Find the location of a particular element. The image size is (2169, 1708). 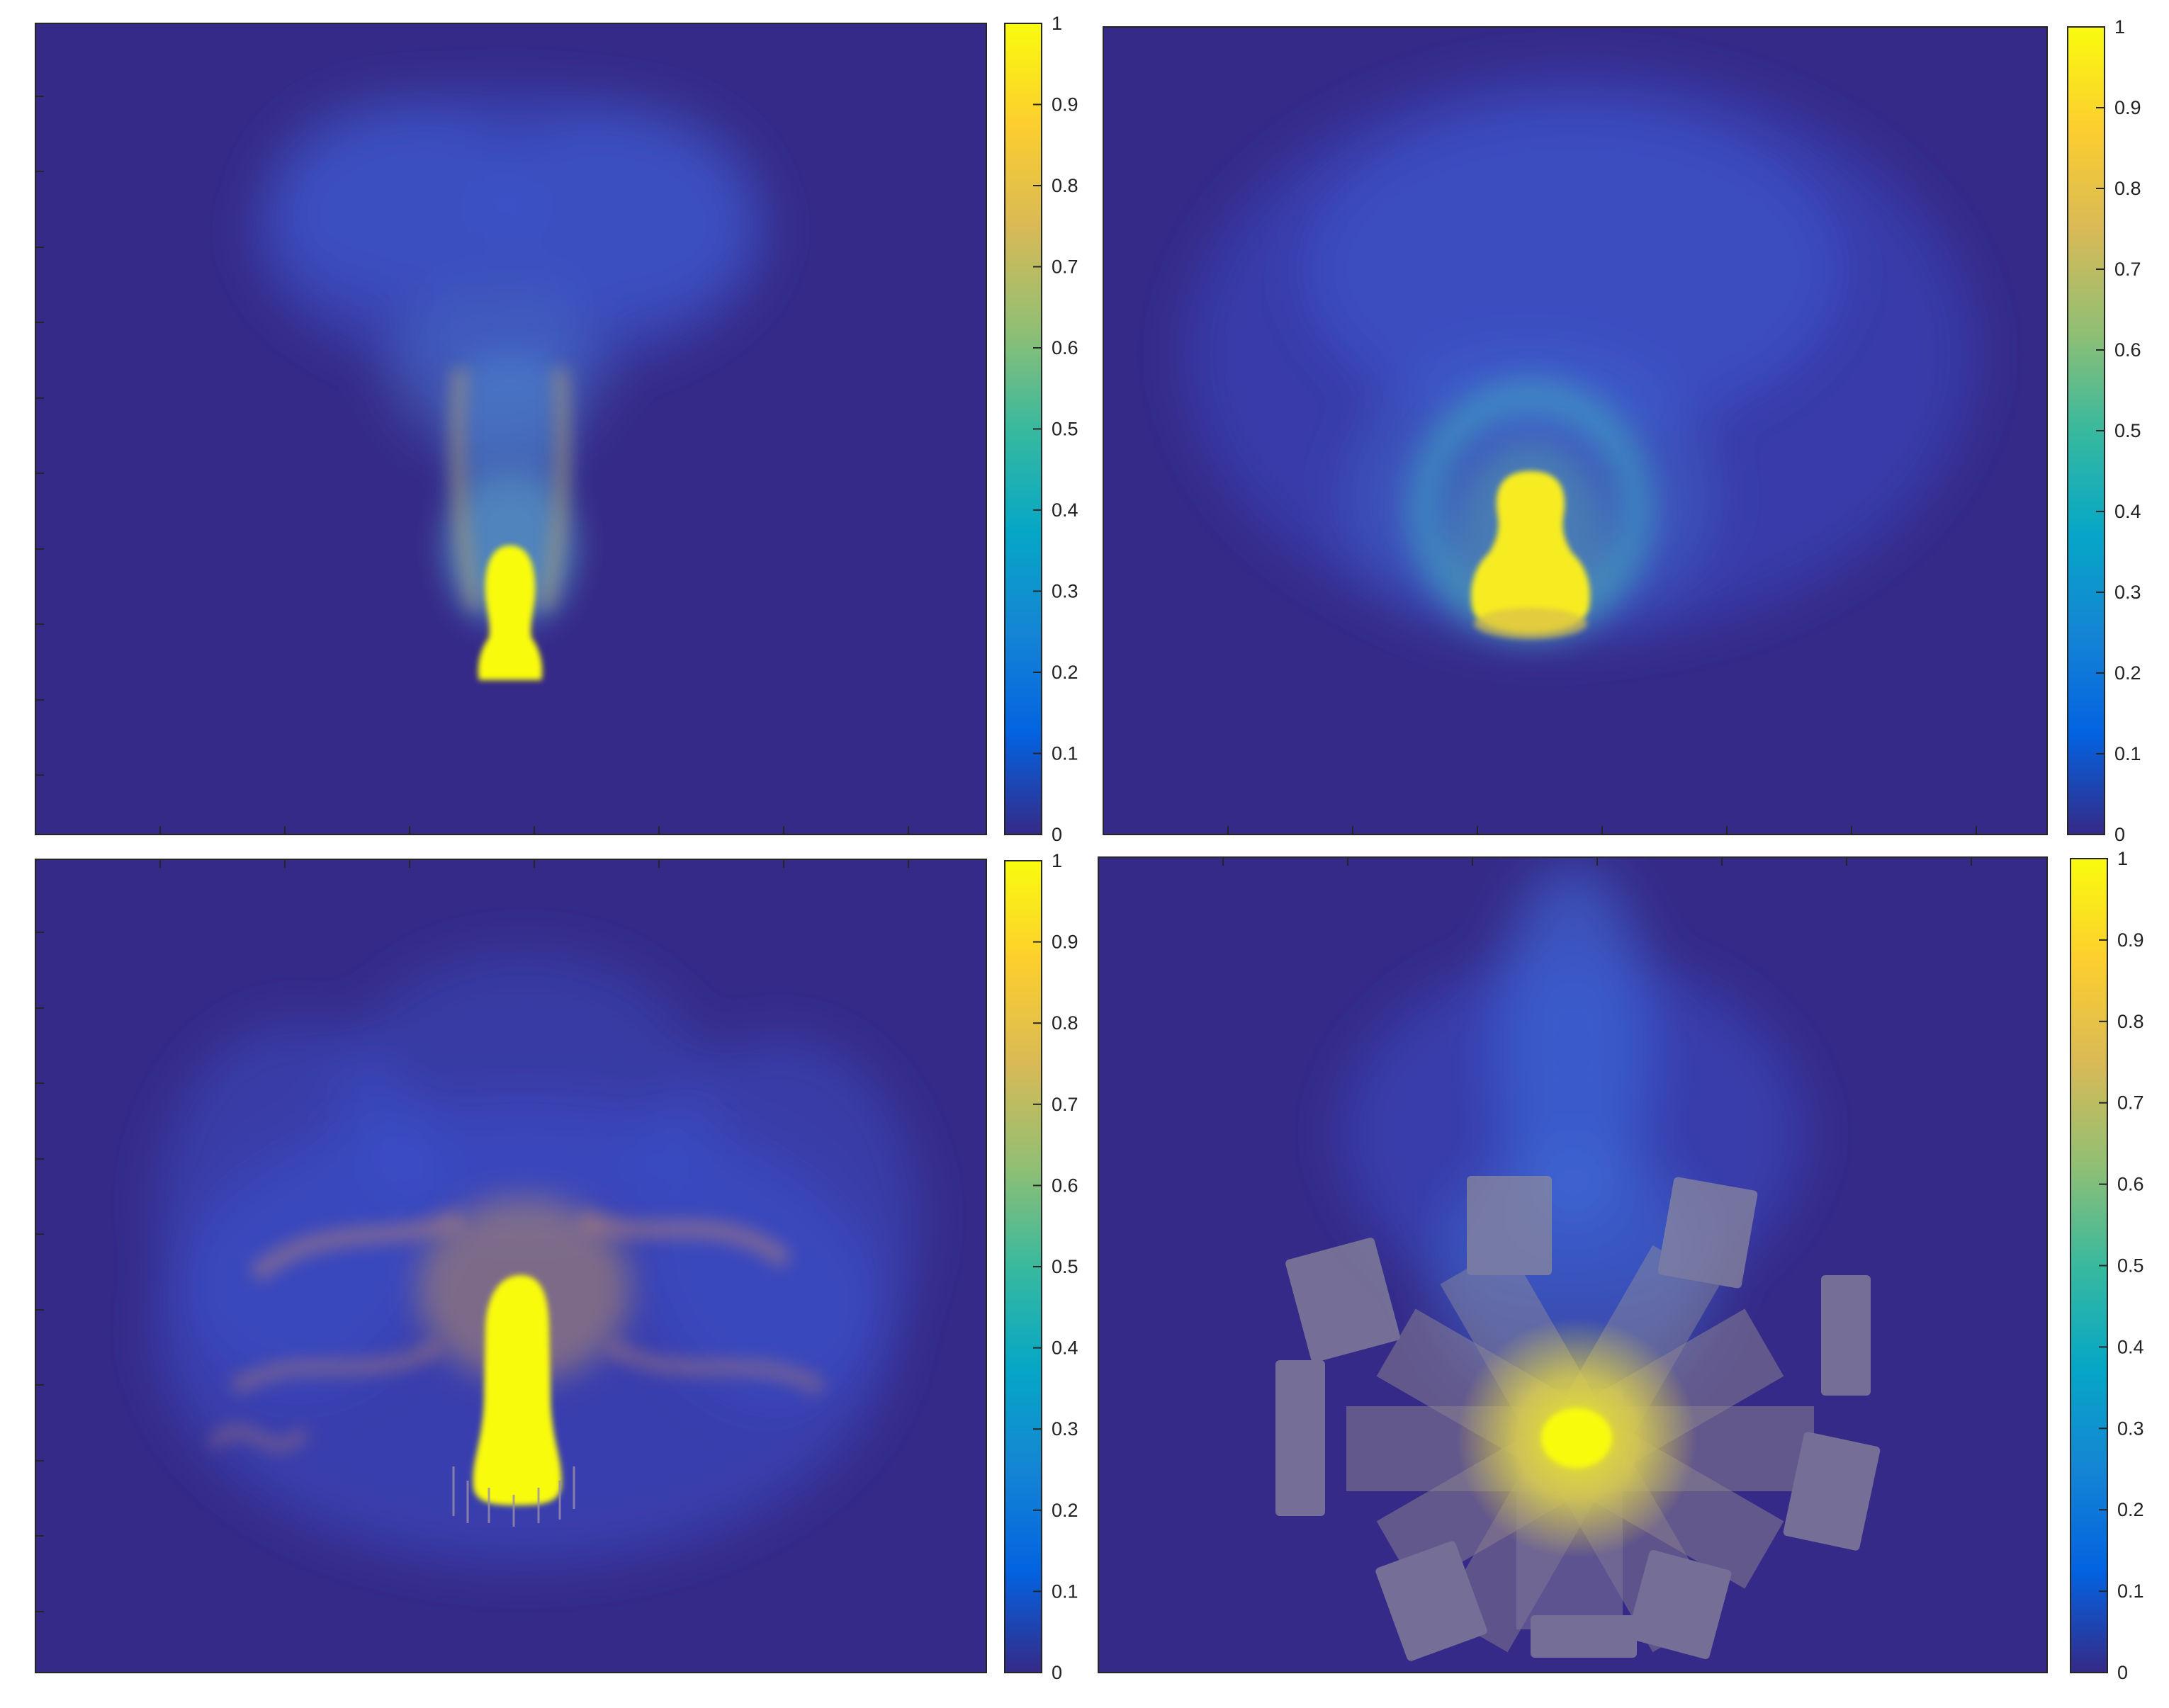

panel-3-core is located at coordinates (517, 1390).